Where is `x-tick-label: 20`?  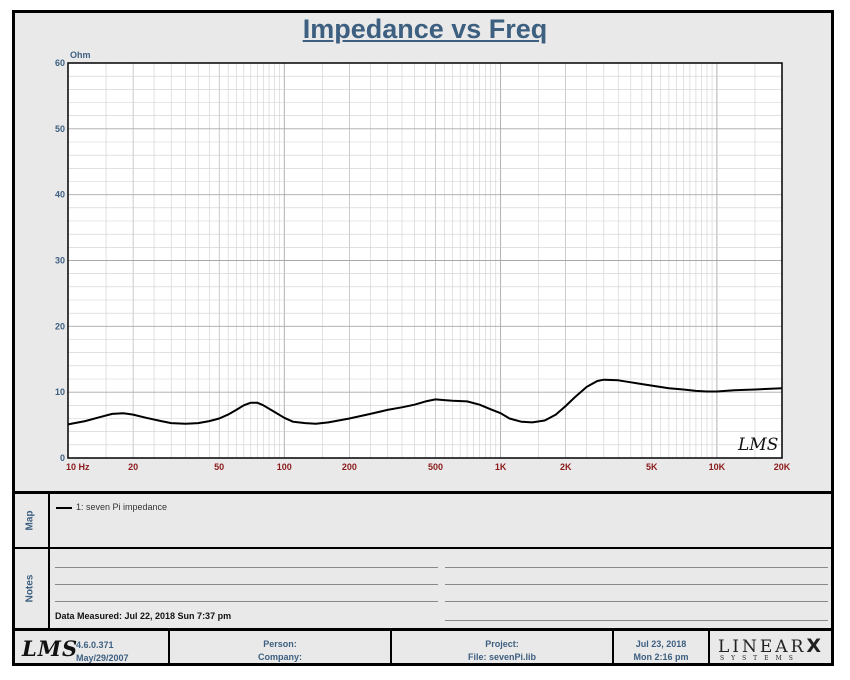 x-tick-label: 20 is located at coordinates (133, 467).